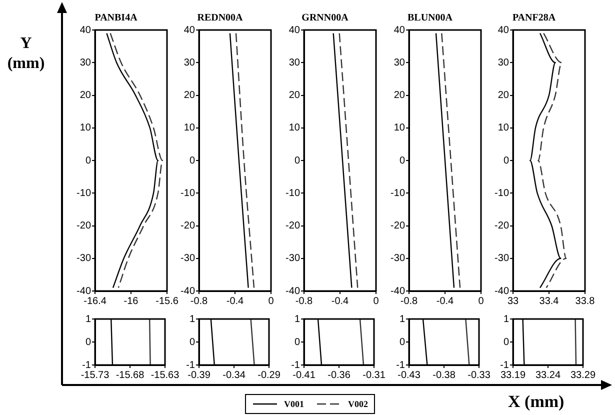  What do you see at coordinates (326, 18) in the screenshot?
I see `chart-title: GRNN00A` at bounding box center [326, 18].